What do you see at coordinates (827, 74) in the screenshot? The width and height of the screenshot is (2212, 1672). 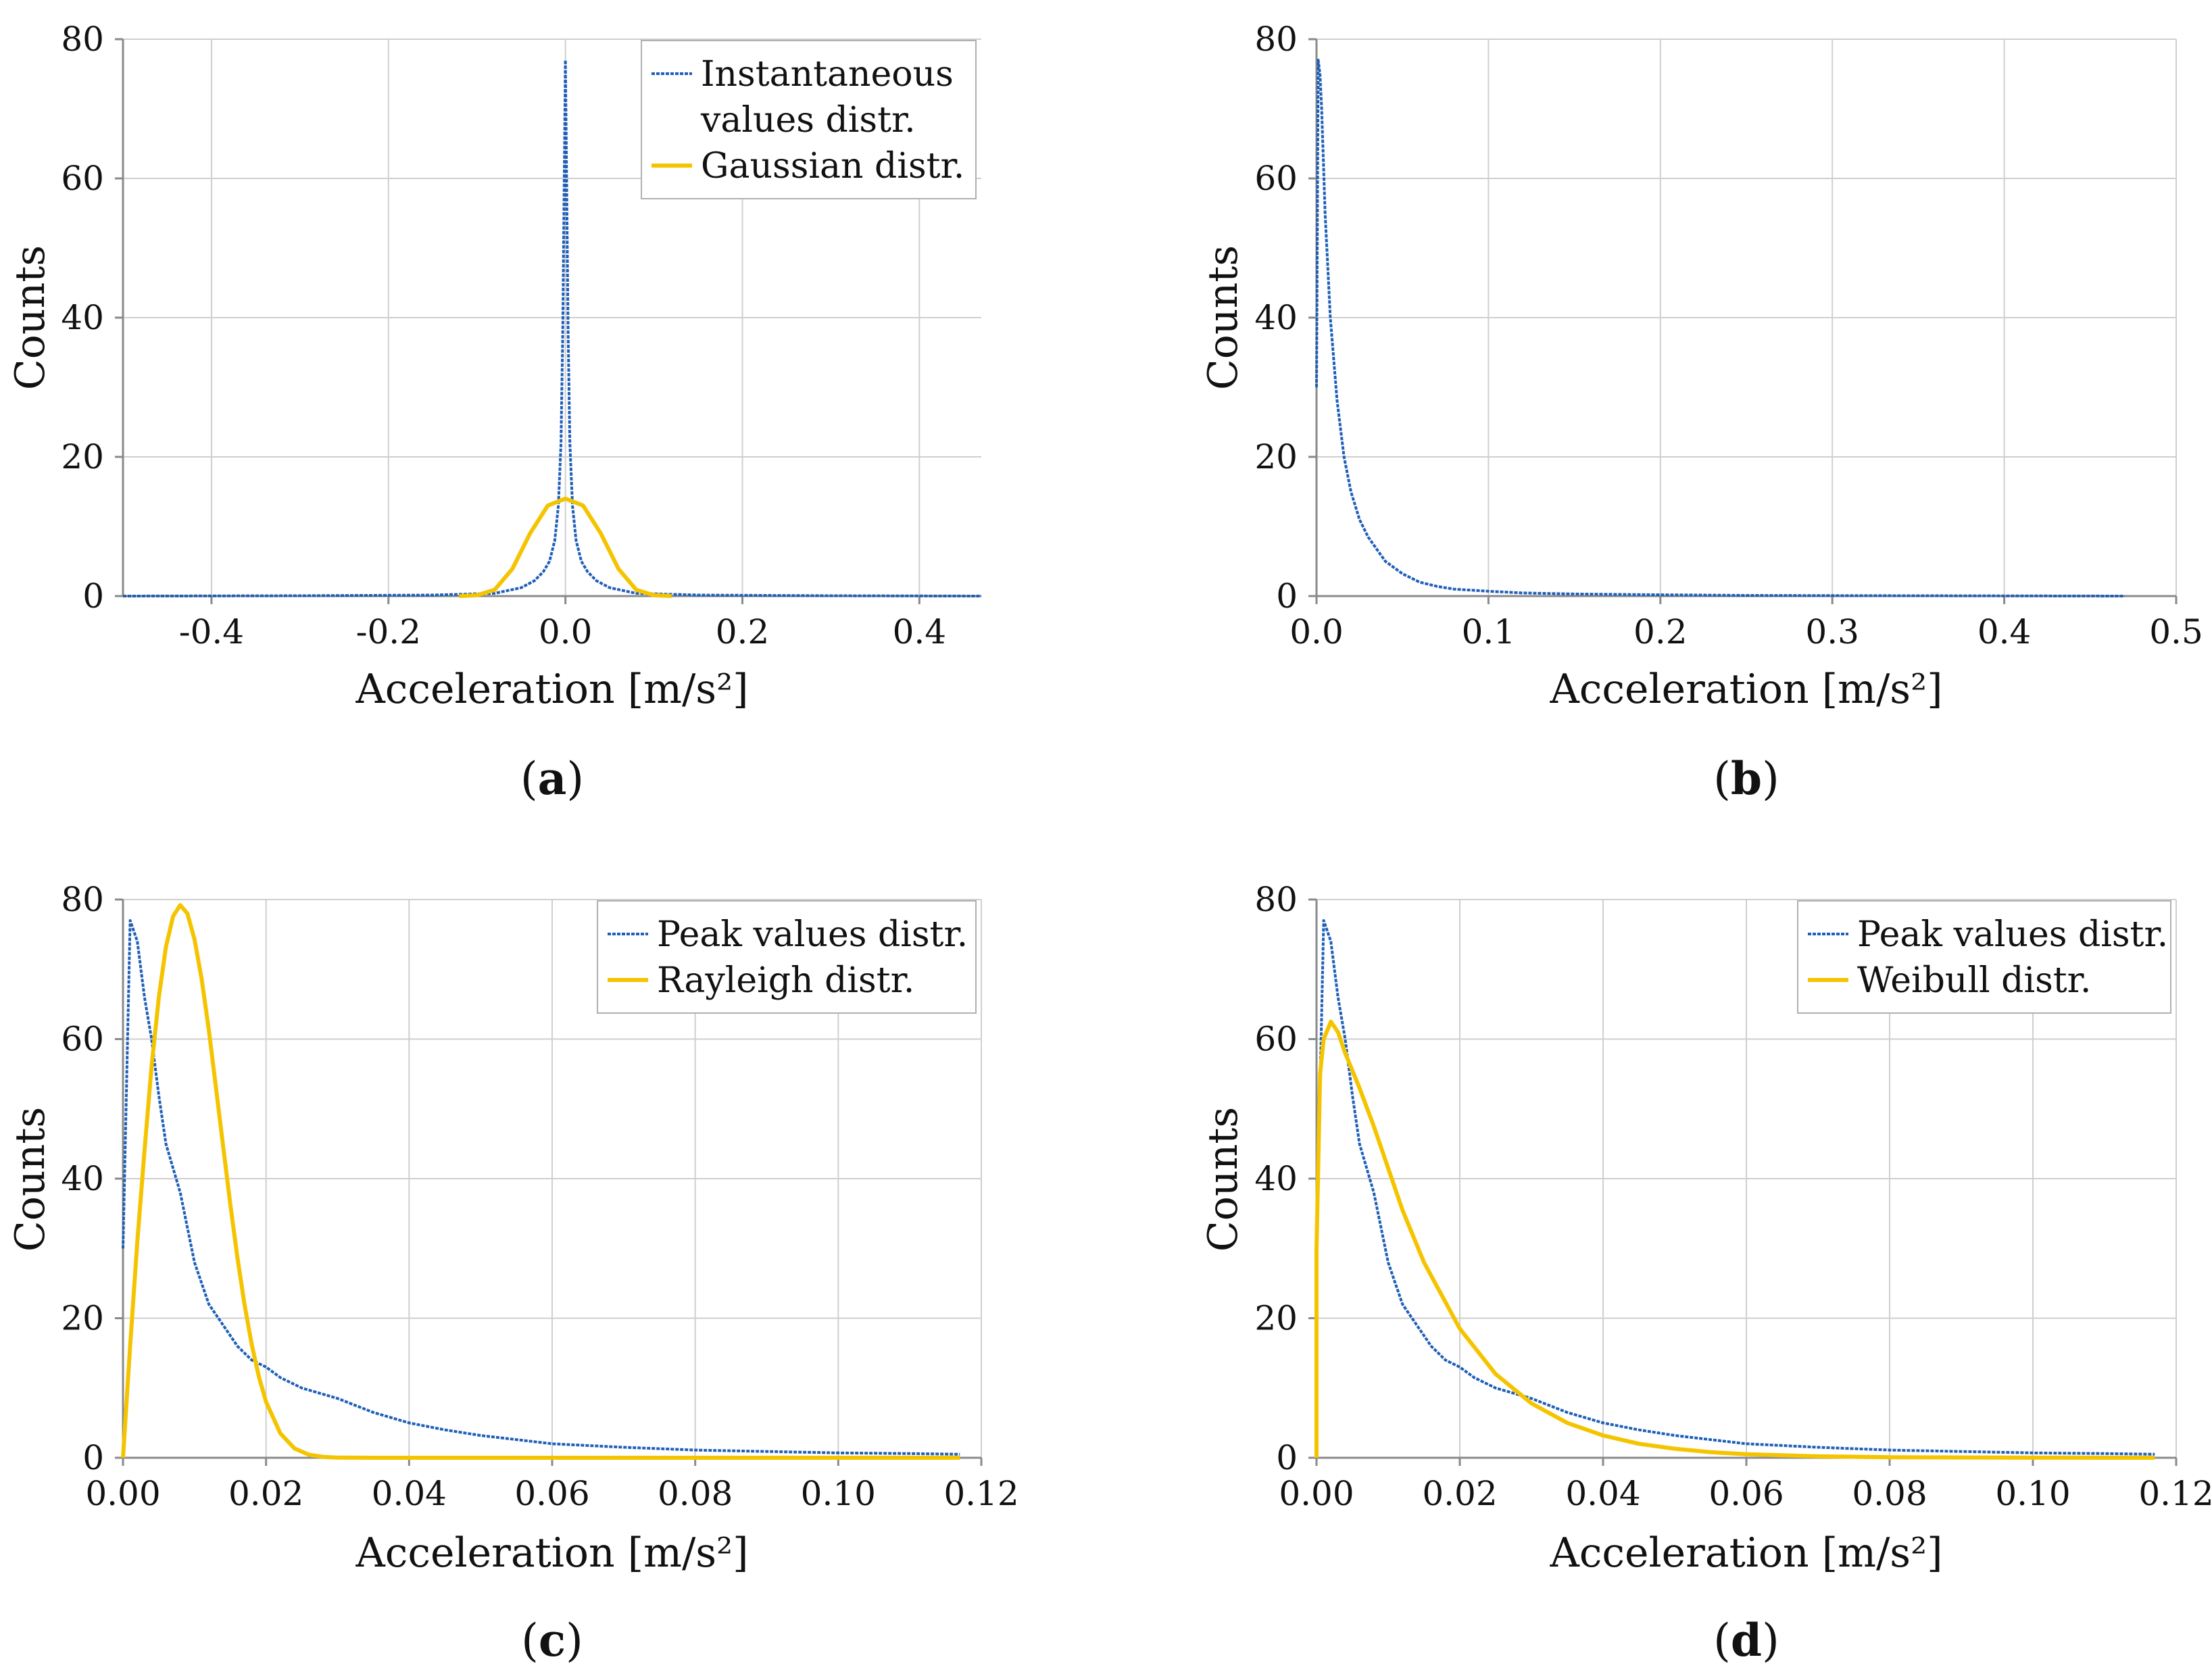 I see `legend-entry: Instantaneous` at bounding box center [827, 74].